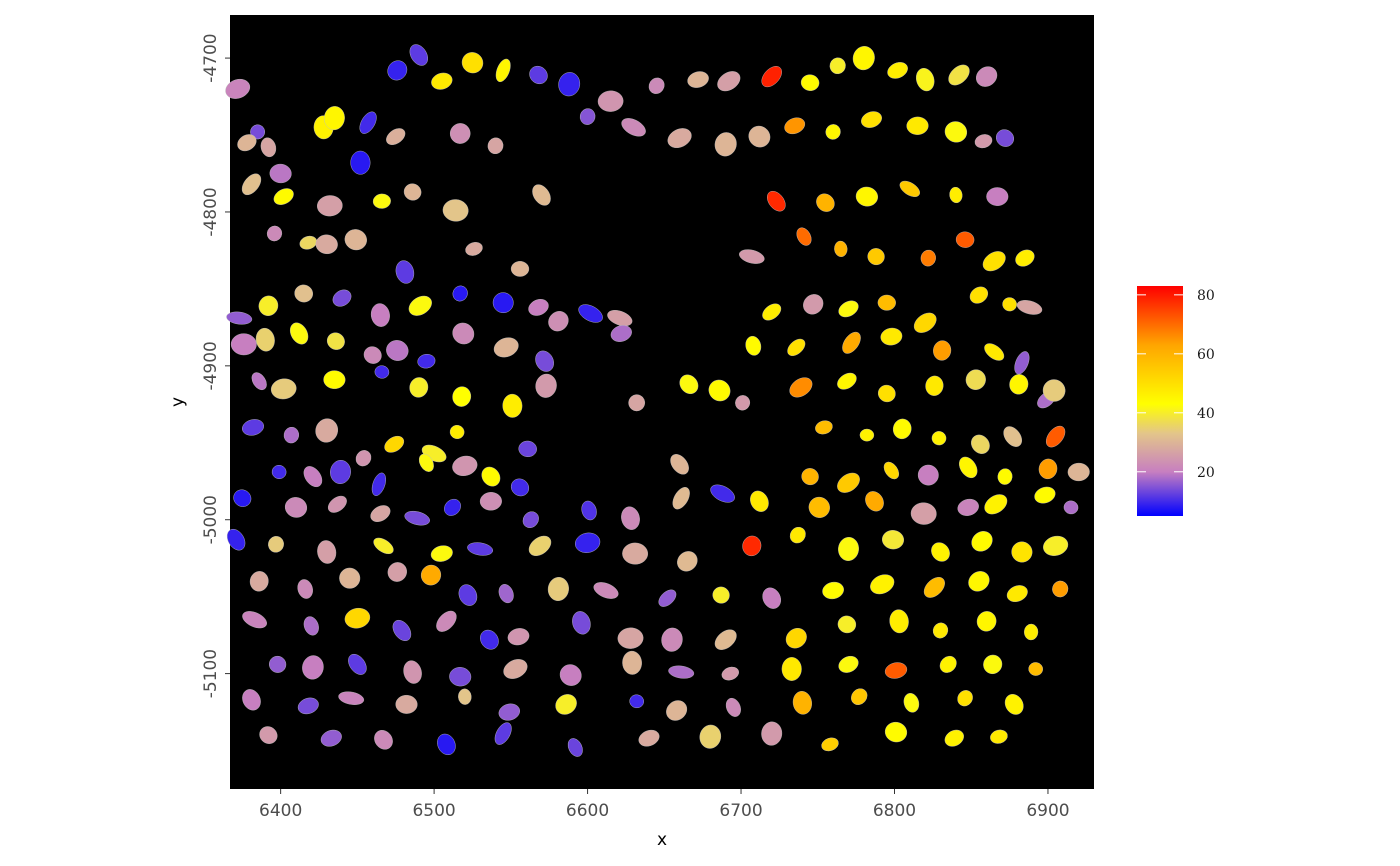 This screenshot has height=866, width=1400. I want to click on x-tick-label: 6400, so click(280, 811).